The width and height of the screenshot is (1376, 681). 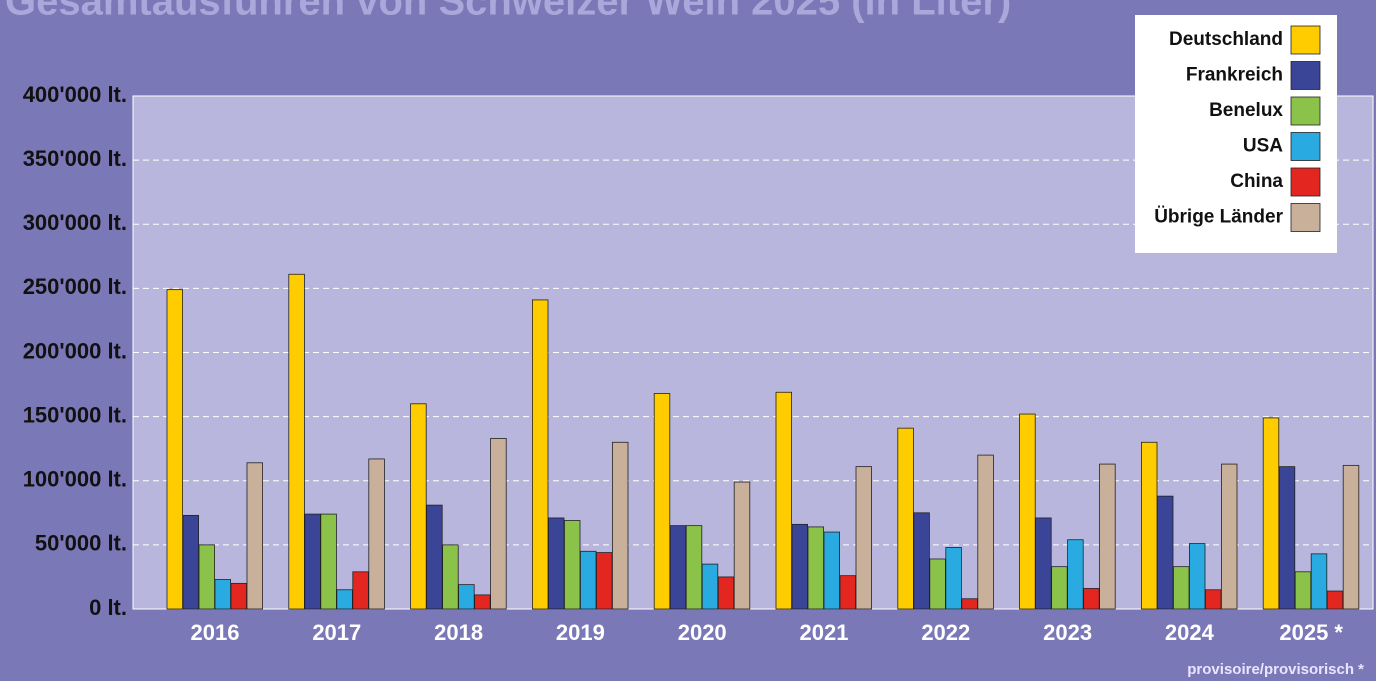 I want to click on y-tick-label: 250'000 lt., so click(x=75, y=286).